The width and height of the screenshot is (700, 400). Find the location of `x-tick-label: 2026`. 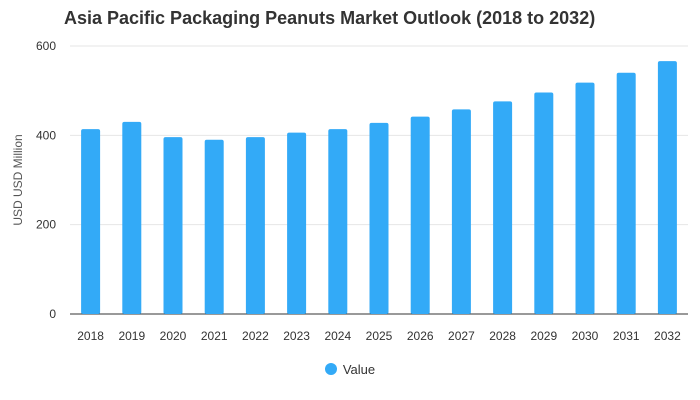

x-tick-label: 2026 is located at coordinates (420, 336).